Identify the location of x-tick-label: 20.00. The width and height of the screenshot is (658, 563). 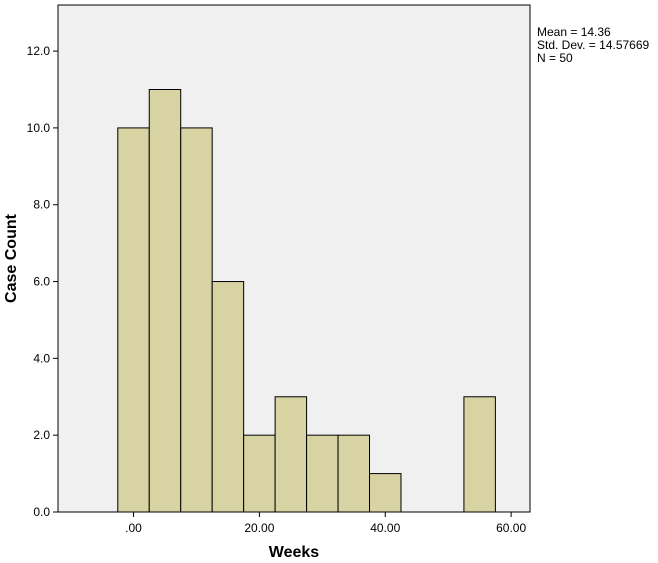
(259, 528).